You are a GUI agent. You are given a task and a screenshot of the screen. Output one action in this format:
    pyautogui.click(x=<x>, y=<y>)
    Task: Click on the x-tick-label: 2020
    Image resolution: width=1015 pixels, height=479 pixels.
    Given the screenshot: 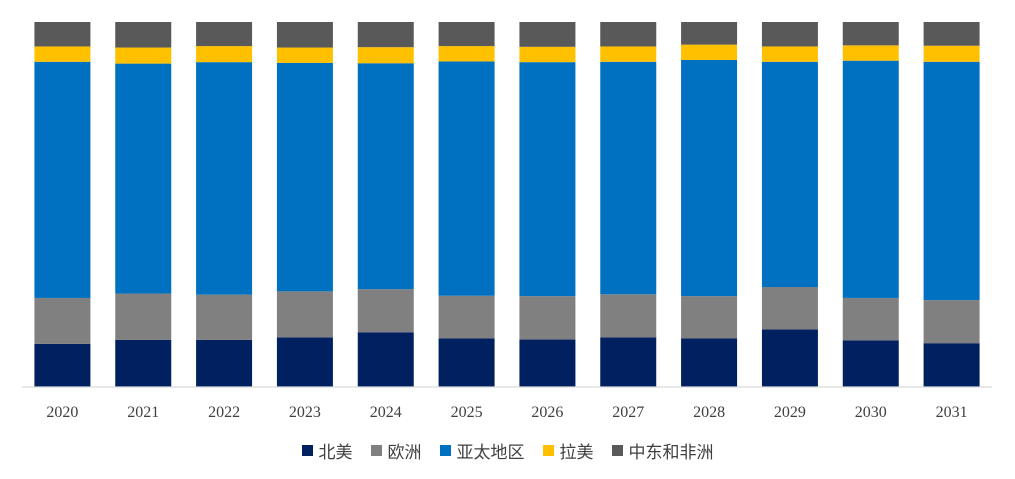 What is the action you would take?
    pyautogui.click(x=62, y=412)
    